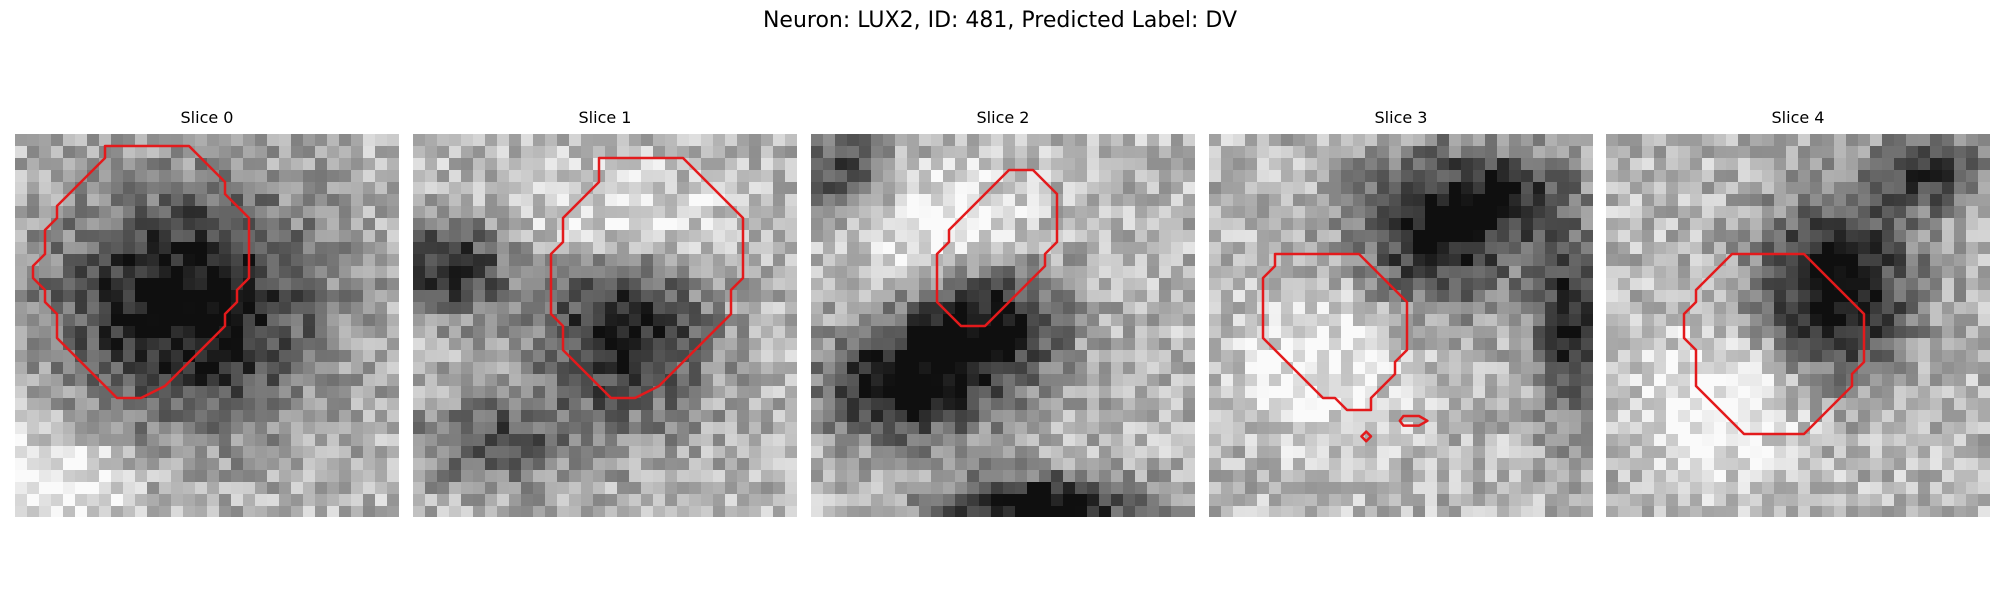  I want to click on panel-title: Slice 3, so click(1401, 117).